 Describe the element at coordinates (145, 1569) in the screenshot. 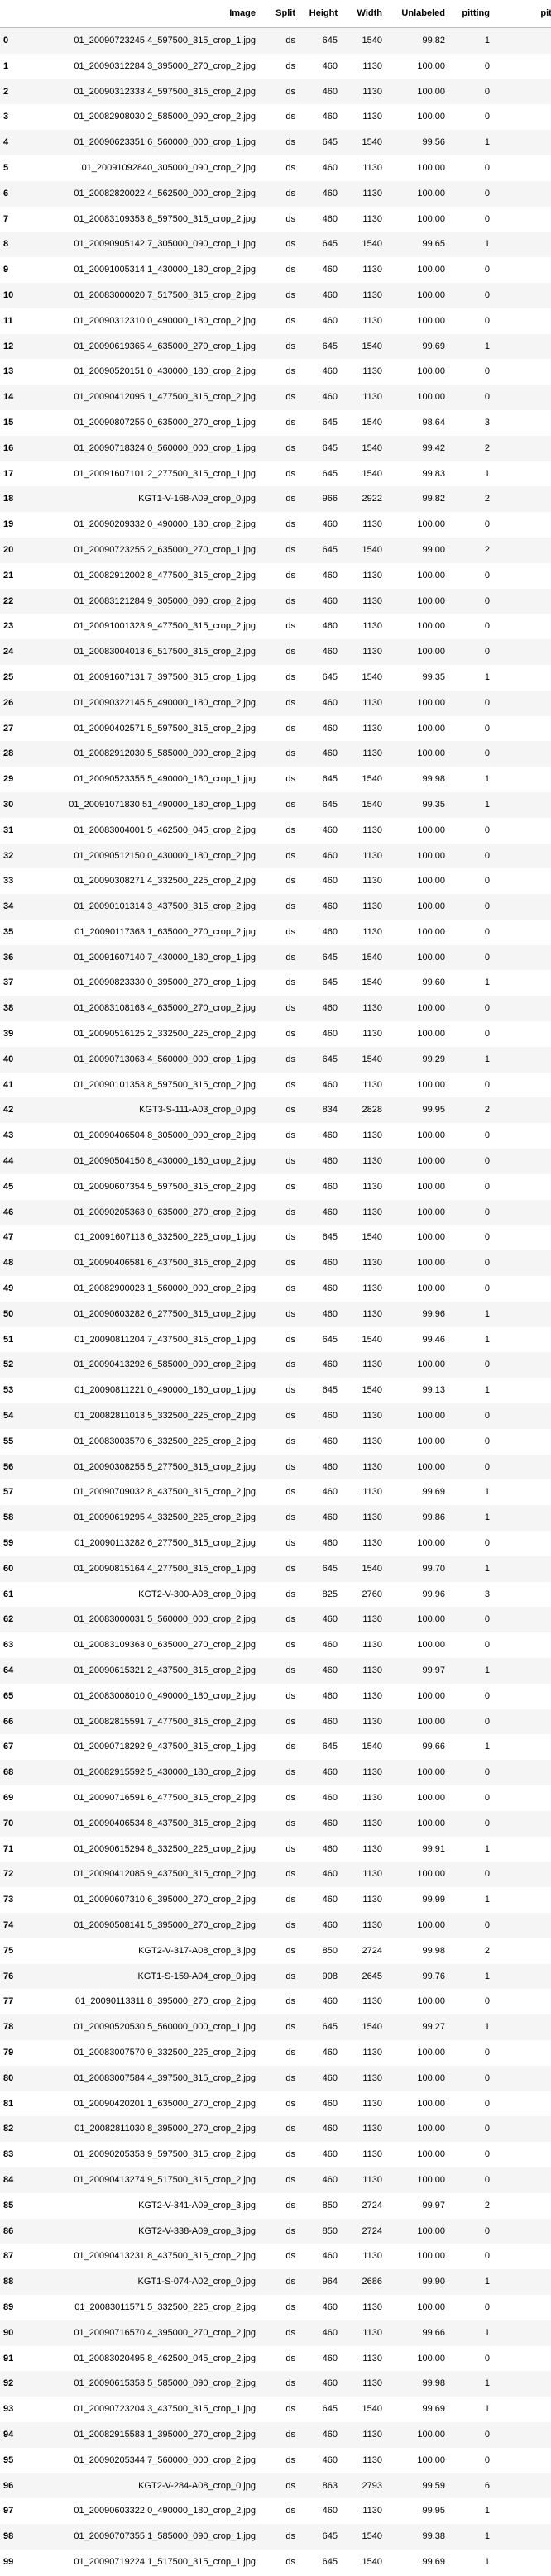

I see `table-cell: 01_20090815164 4_277500_315_crop_1.jpg` at that location.